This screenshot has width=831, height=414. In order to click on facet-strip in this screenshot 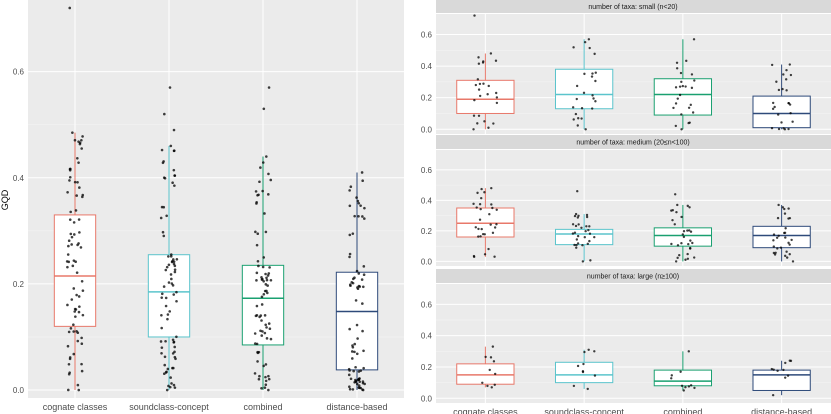, I will do `click(633, 276)`.